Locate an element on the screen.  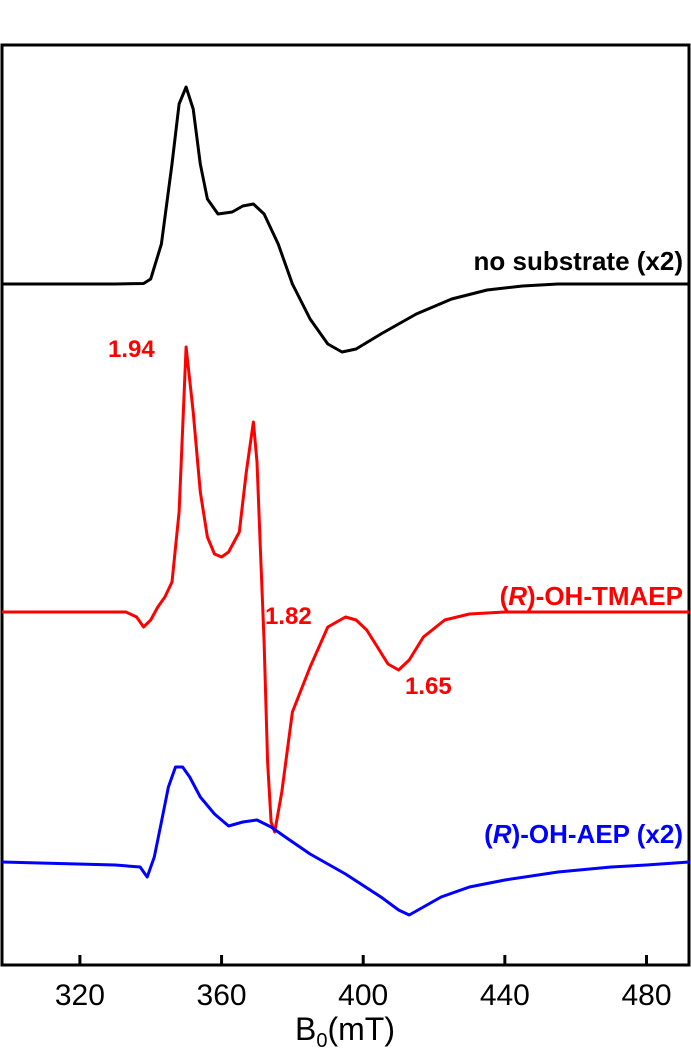
series-label-r-oh-tmaep-prefix: ( is located at coordinates (504, 596).